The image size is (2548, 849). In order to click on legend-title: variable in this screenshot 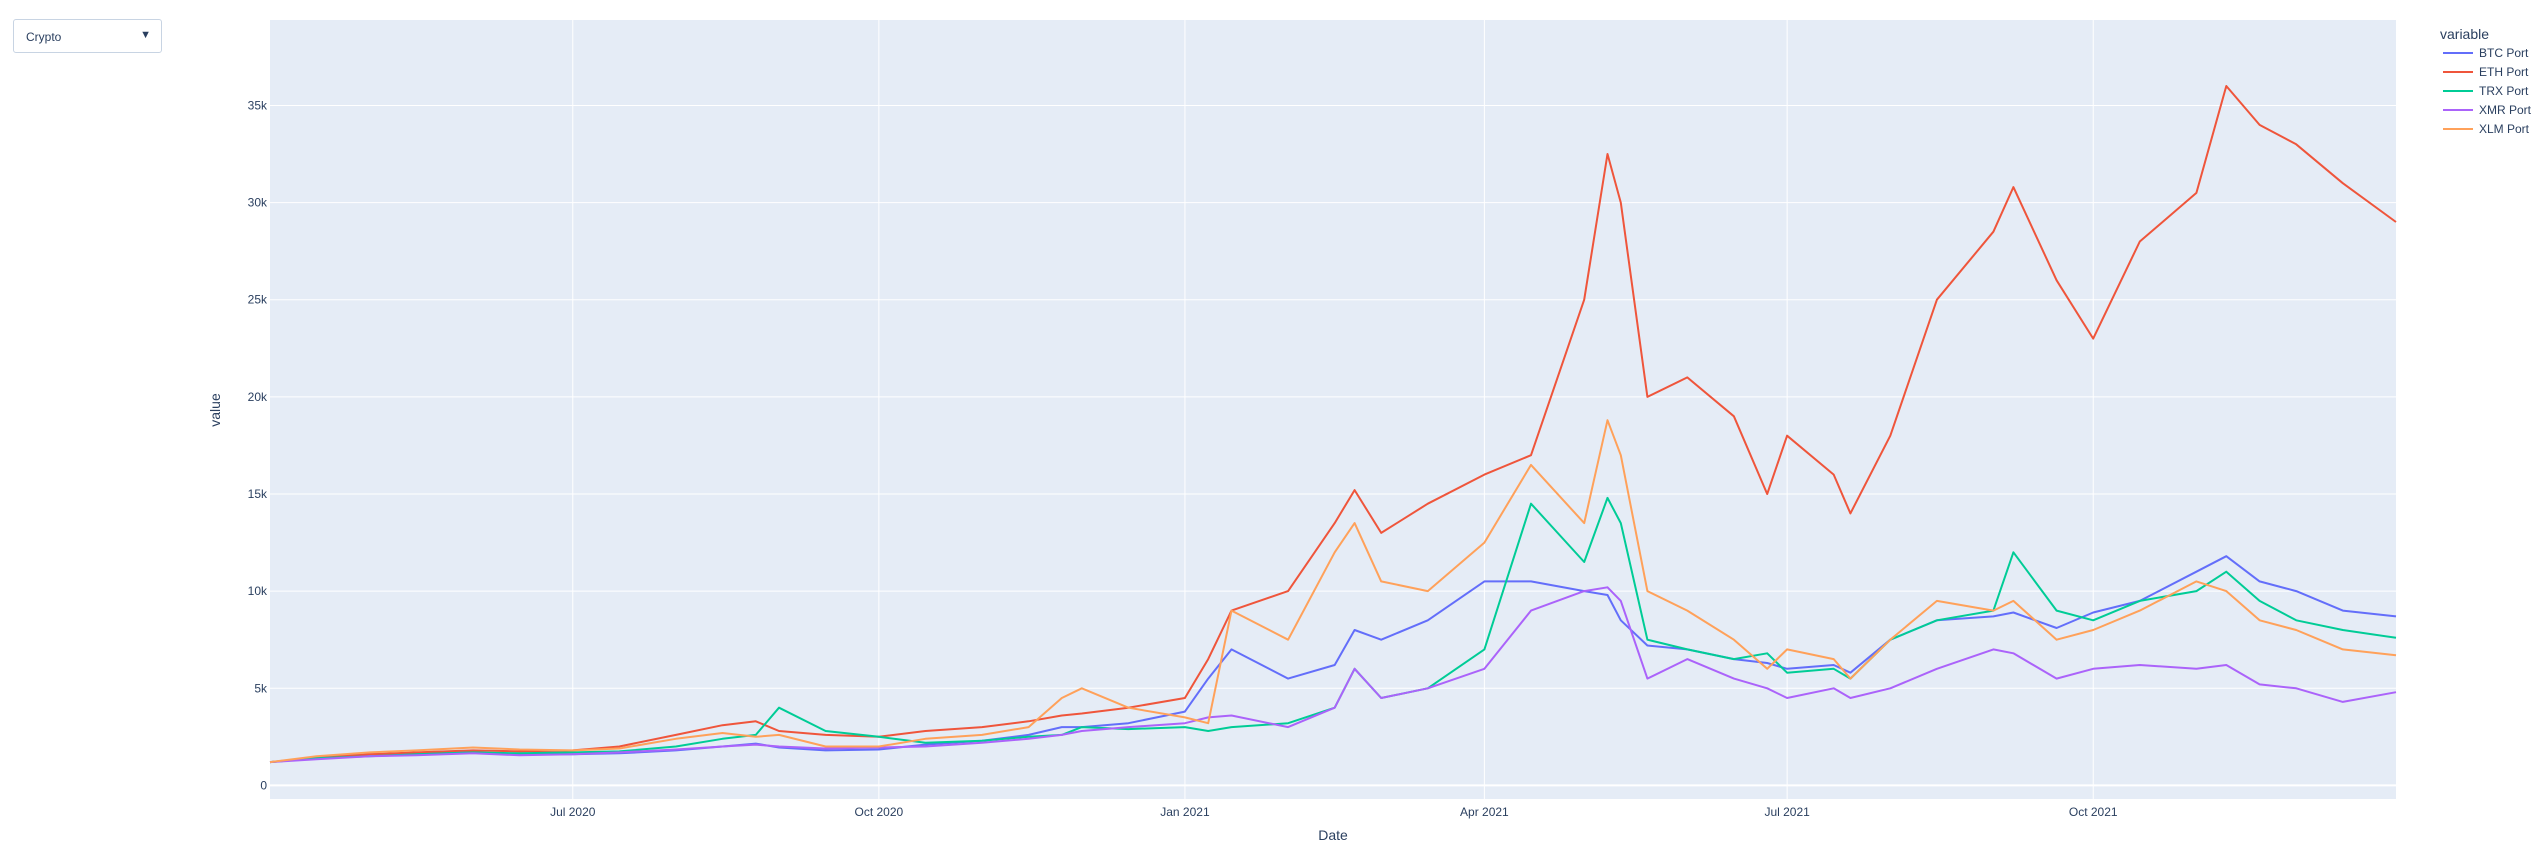, I will do `click(2464, 34)`.